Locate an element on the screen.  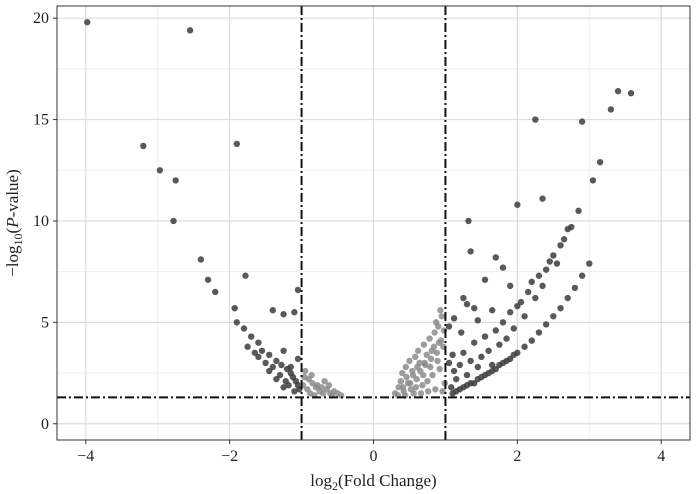
y-axis-title: −log10(P-value) is located at coordinates (14, 223).